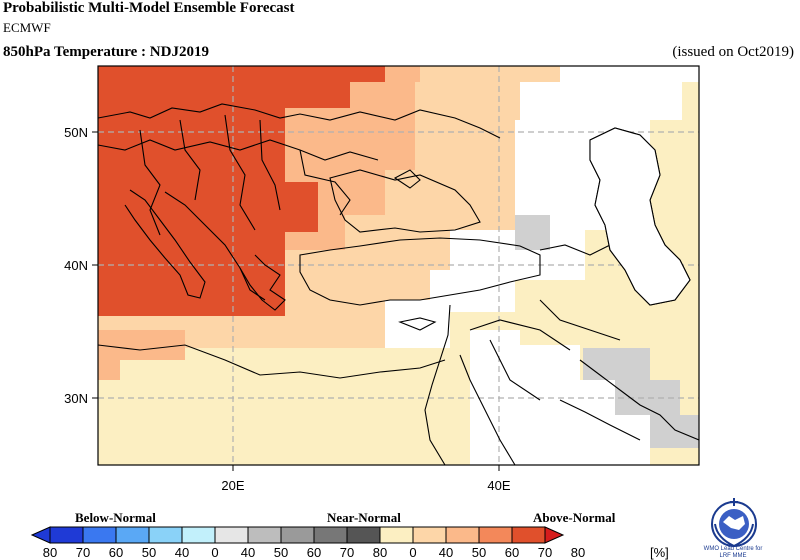 The height and width of the screenshot is (560, 800). What do you see at coordinates (76, 398) in the screenshot?
I see `lat-label-30n: 30N` at bounding box center [76, 398].